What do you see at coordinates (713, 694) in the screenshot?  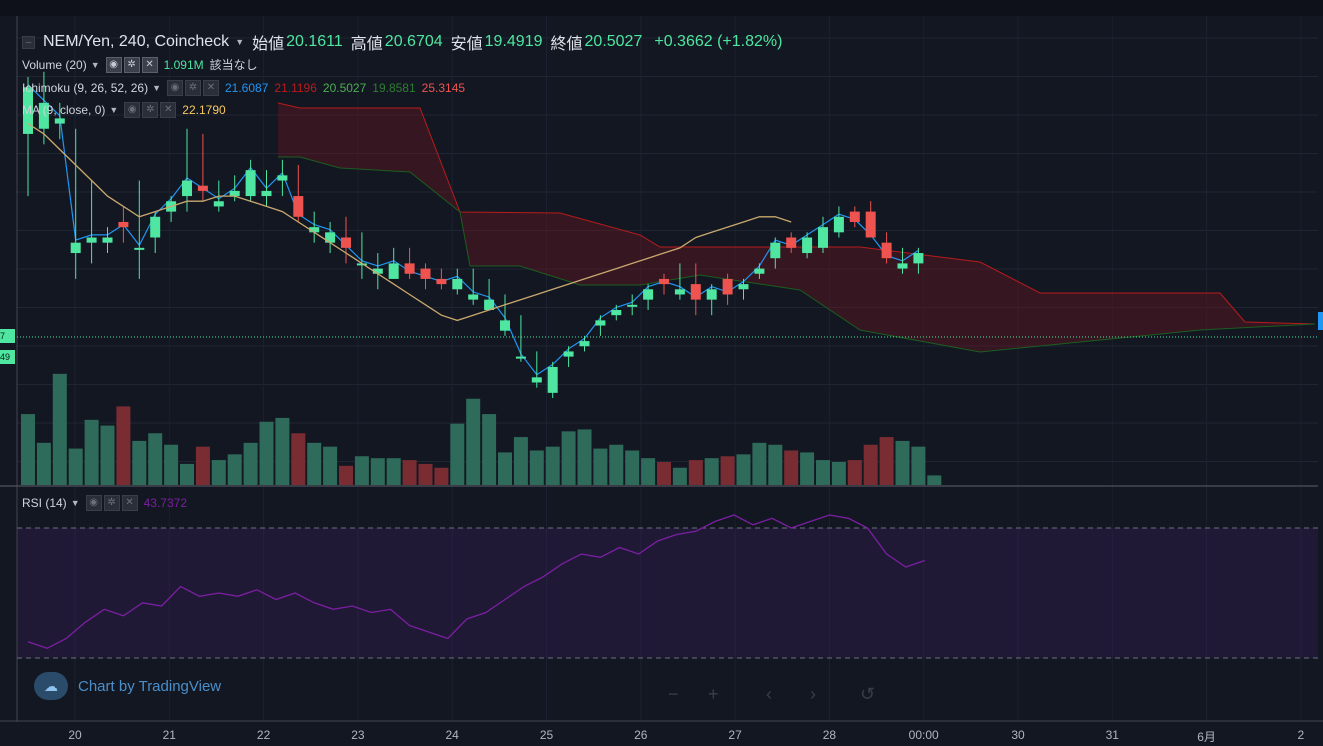 I see `zoom-in-icon: +` at bounding box center [713, 694].